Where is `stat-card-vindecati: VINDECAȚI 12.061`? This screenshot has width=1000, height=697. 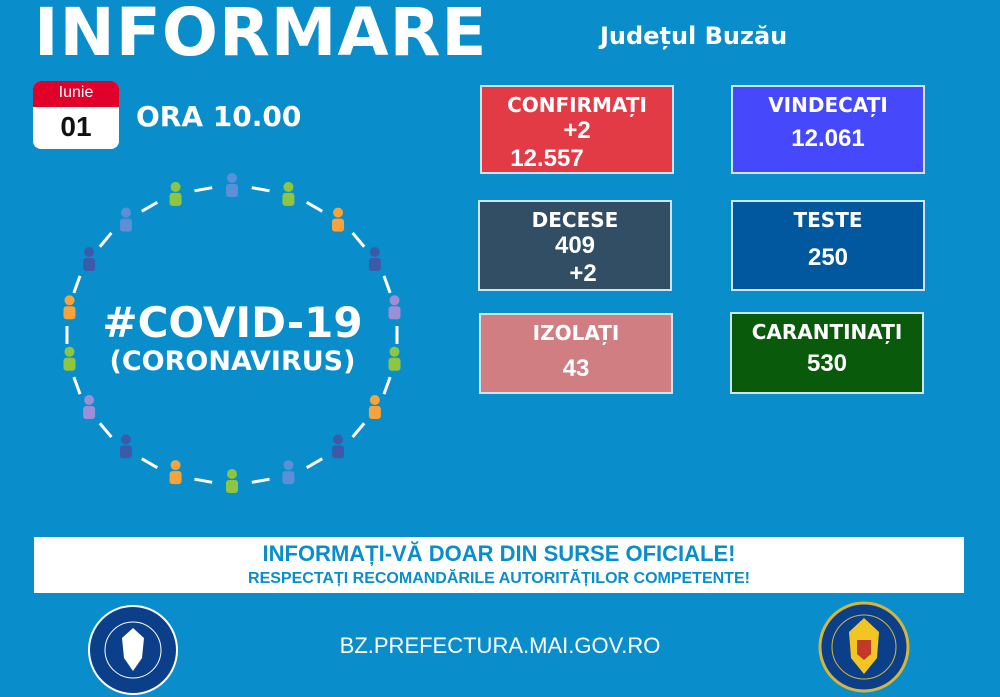
stat-card-vindecati: VINDECAȚI 12.061 is located at coordinates (828, 129).